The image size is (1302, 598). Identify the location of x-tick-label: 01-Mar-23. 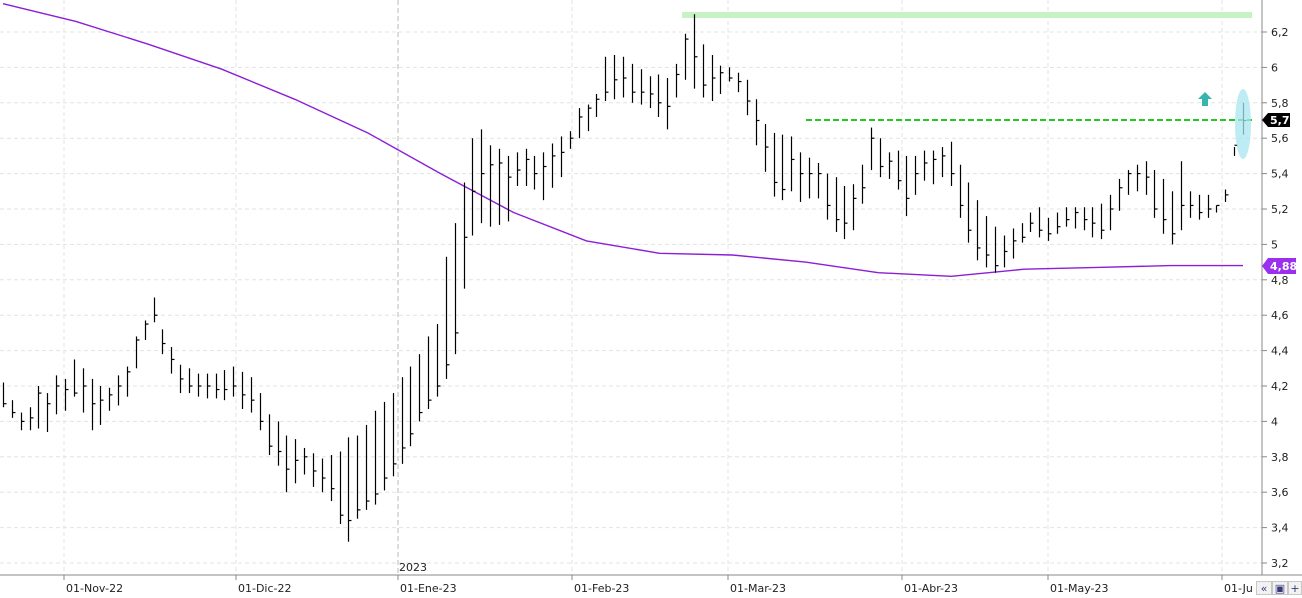
(758, 588).